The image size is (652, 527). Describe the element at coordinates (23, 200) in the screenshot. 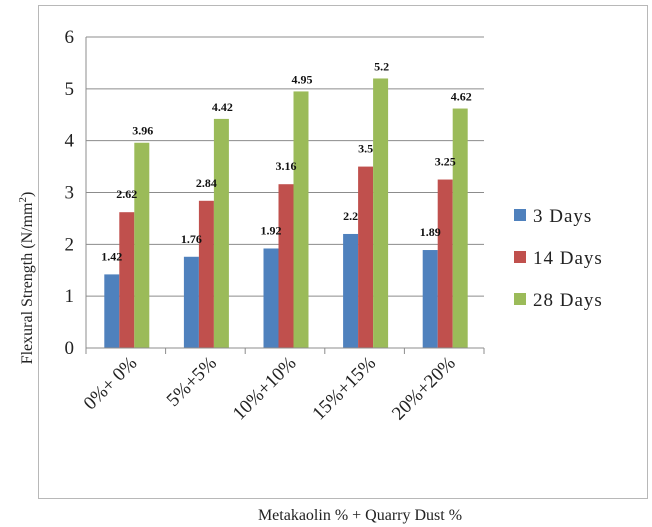

I see `y-axis-title-superscript: 2` at that location.